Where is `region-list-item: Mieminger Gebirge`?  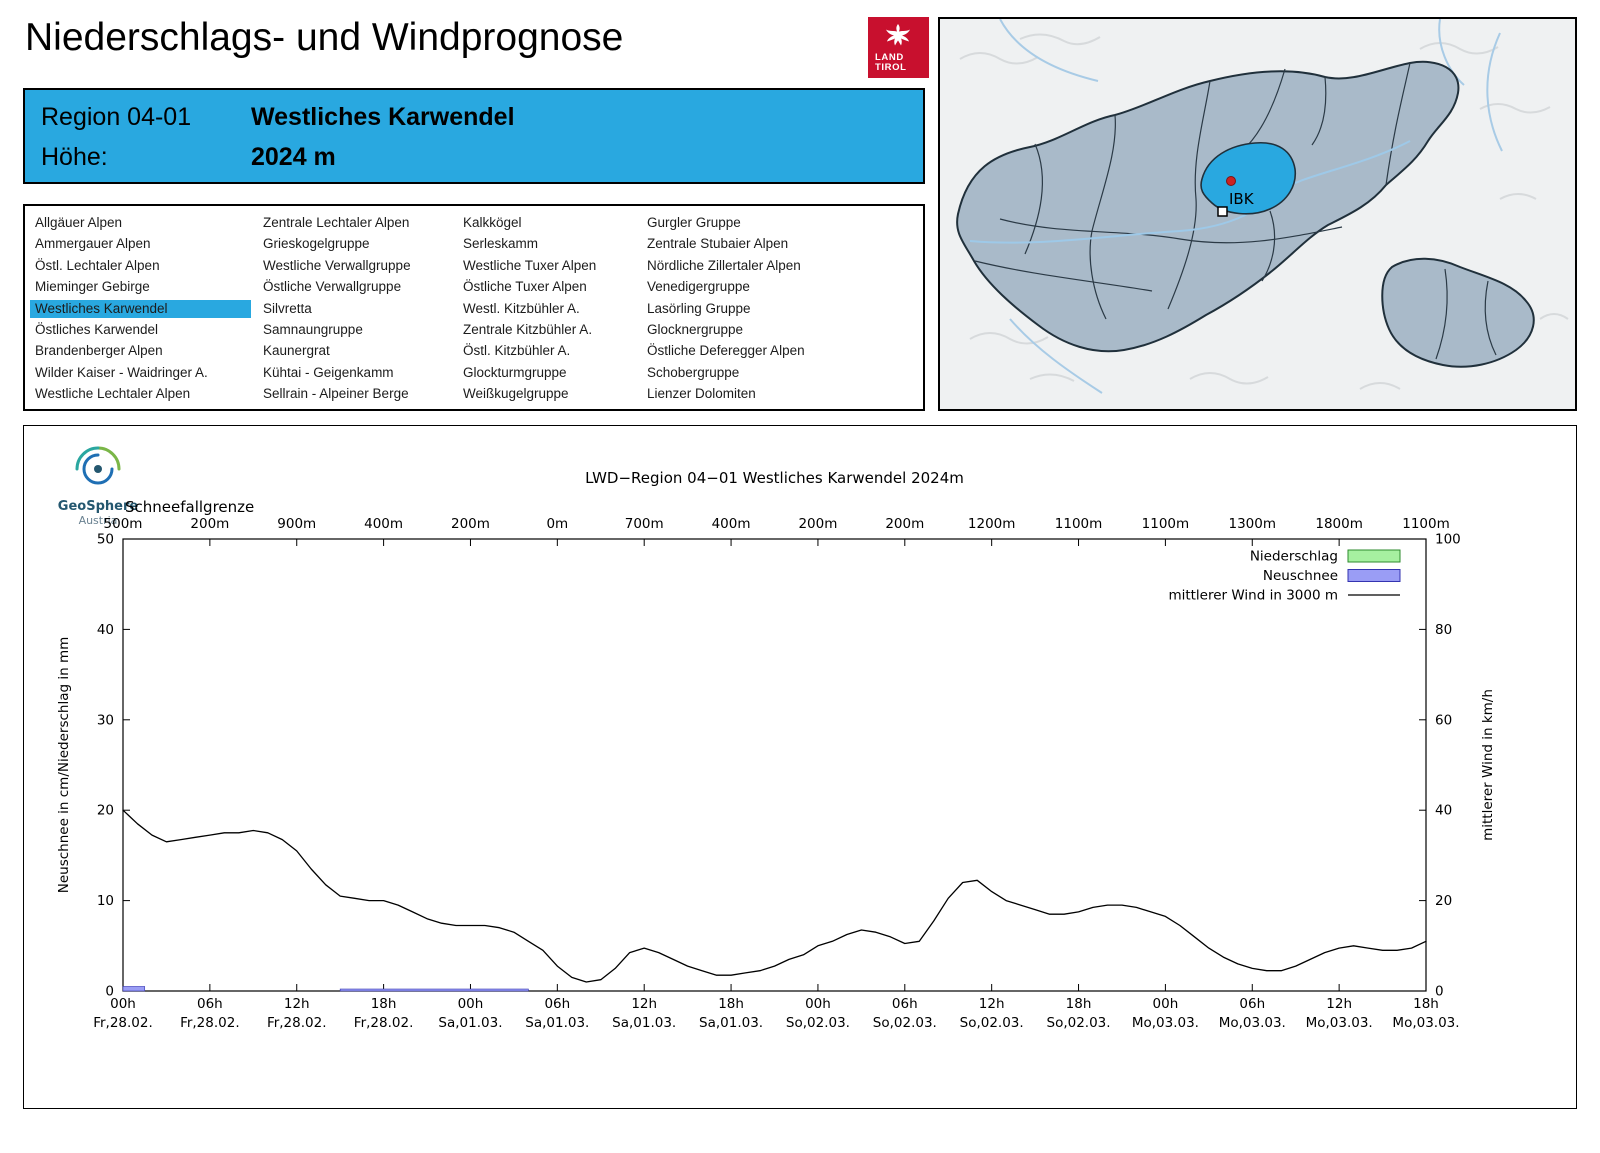 region-list-item: Mieminger Gebirge is located at coordinates (92, 287).